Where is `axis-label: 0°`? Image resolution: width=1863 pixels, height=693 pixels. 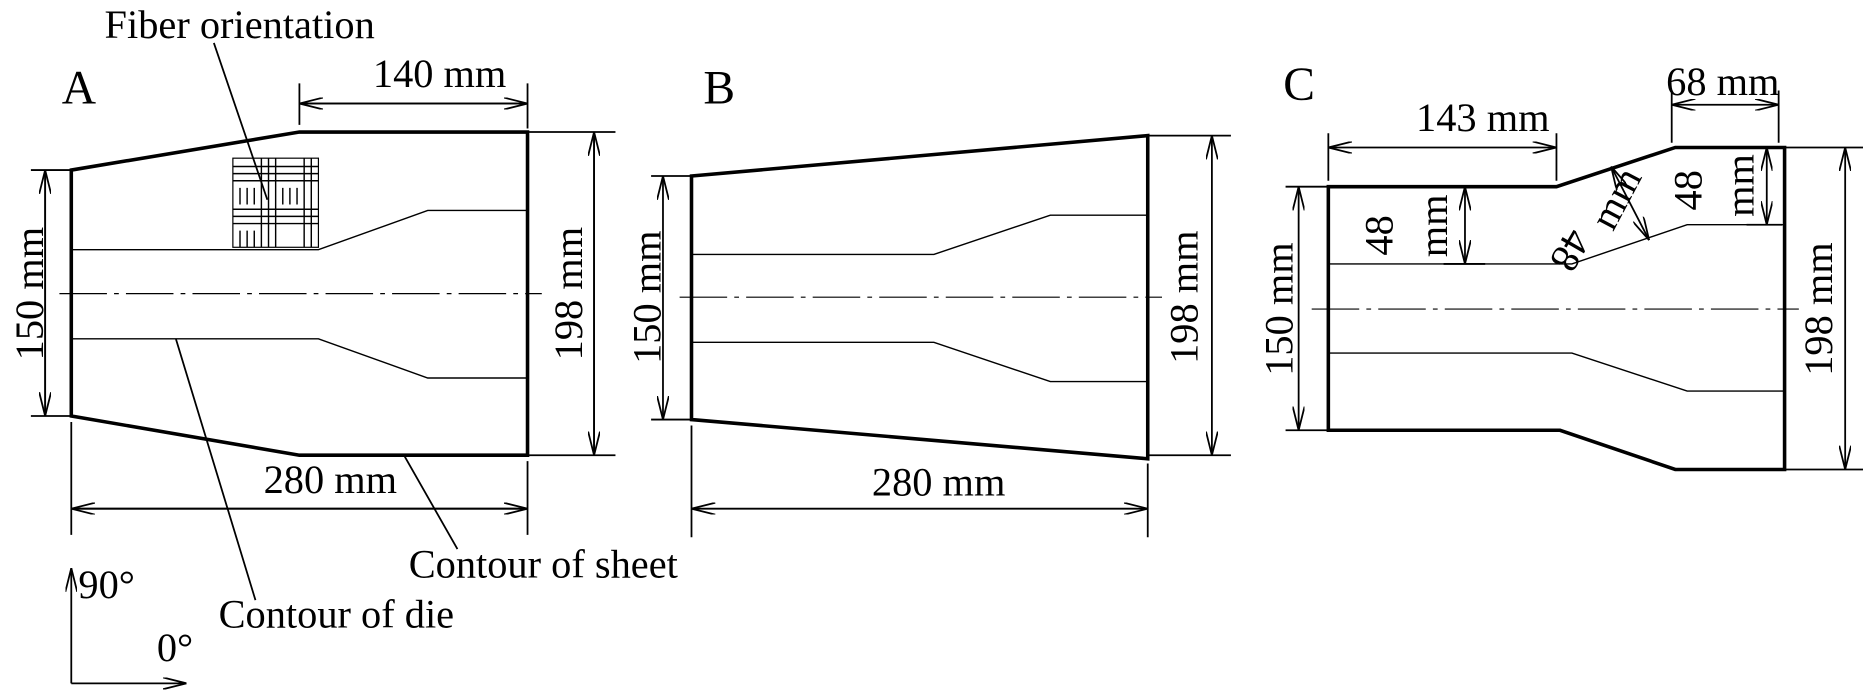 axis-label: 0° is located at coordinates (175, 647).